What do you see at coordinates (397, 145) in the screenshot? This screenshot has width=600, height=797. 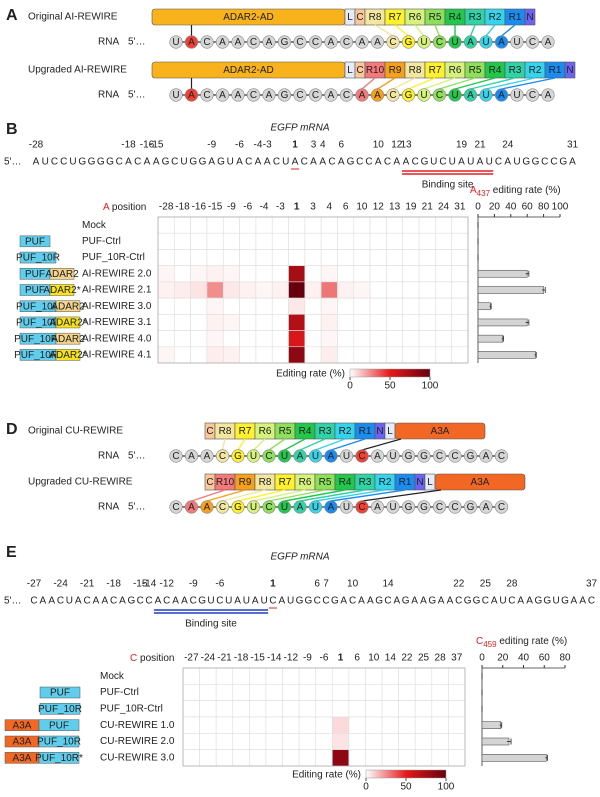 I see `position-label: 12` at bounding box center [397, 145].